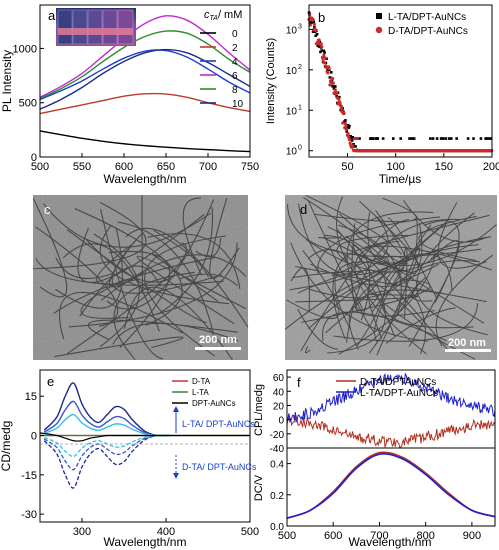 This screenshot has width=499, height=550. What do you see at coordinates (29, 476) in the screenshot?
I see `y-tick-label: -15` at bounding box center [29, 476].